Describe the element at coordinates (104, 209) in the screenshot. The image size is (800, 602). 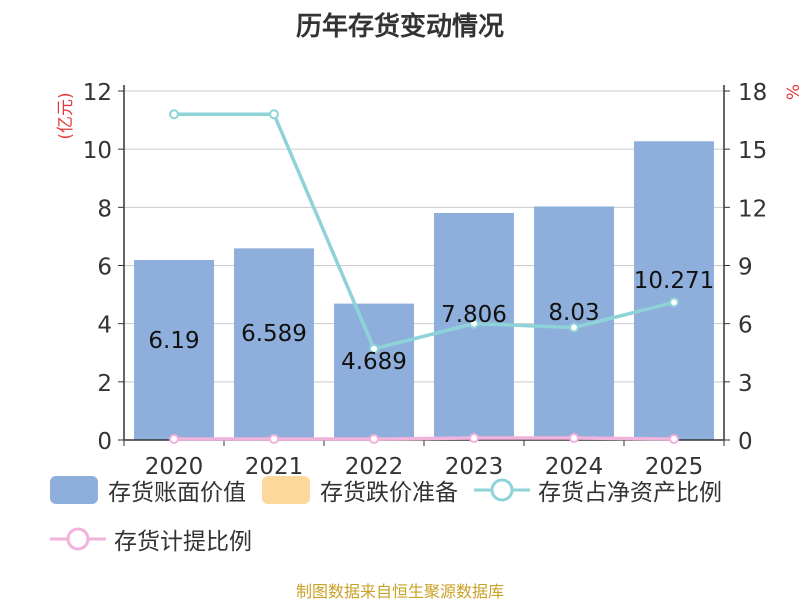
I see `left-tick-label: 8` at that location.